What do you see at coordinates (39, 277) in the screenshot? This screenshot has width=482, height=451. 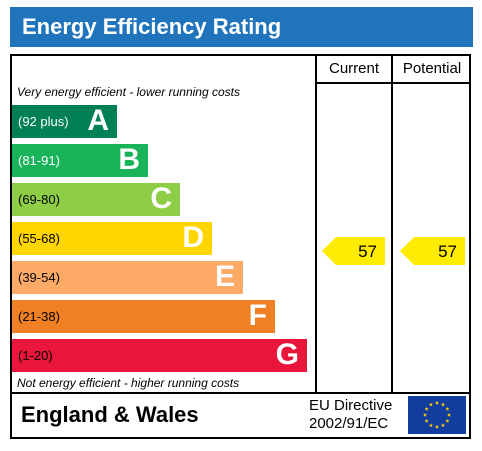 I see `band-range: (39-54)` at bounding box center [39, 277].